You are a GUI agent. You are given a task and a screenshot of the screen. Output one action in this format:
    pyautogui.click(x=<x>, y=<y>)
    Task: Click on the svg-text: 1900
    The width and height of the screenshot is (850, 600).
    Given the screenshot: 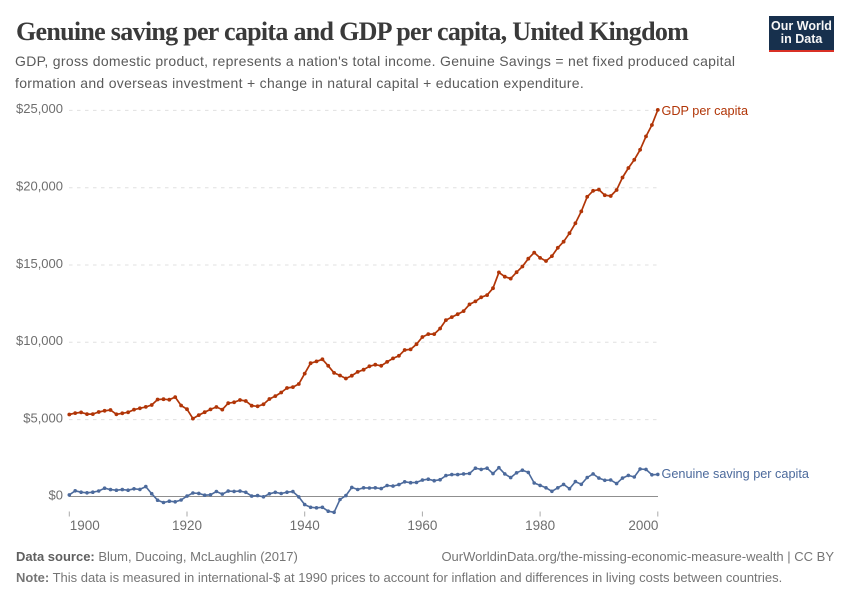 What is the action you would take?
    pyautogui.click(x=85, y=525)
    